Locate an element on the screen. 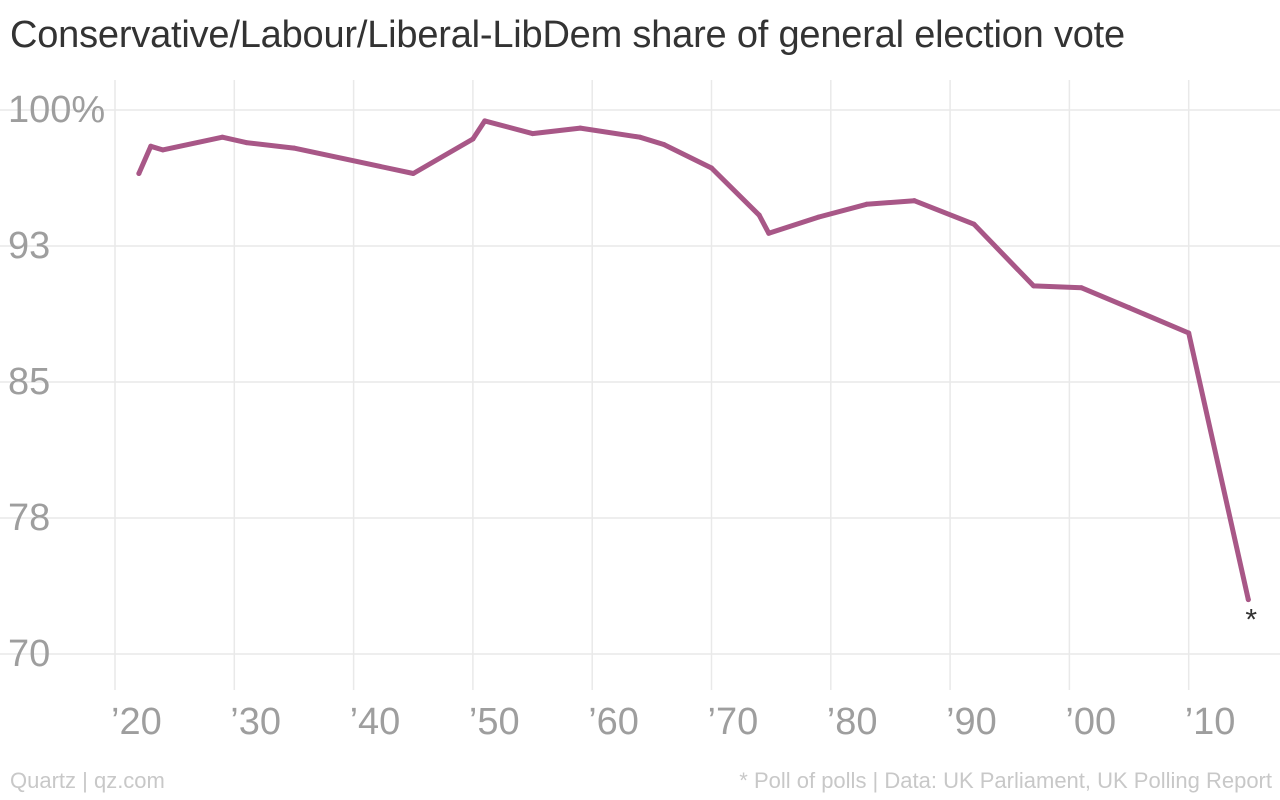  annotation-asterisk: * is located at coordinates (1251, 620).